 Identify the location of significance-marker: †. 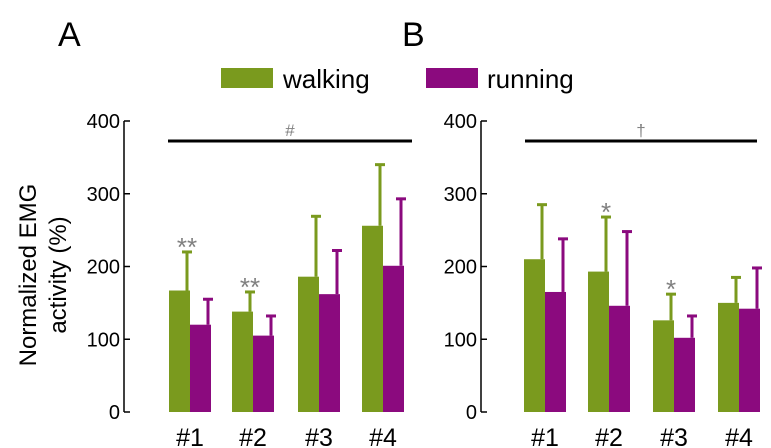
(640, 130).